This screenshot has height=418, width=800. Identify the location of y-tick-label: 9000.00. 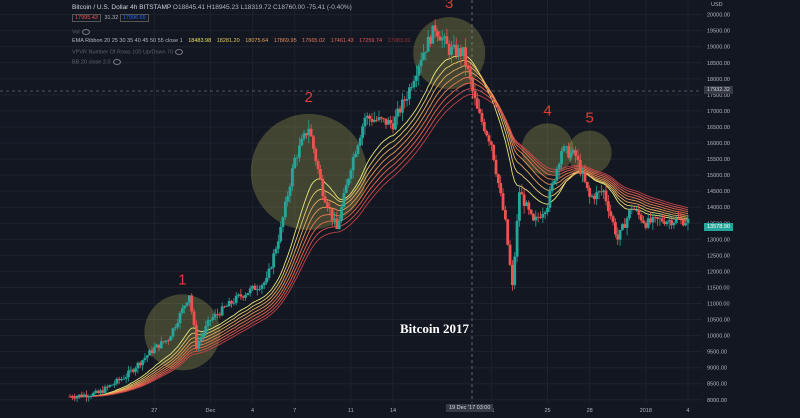
(717, 369).